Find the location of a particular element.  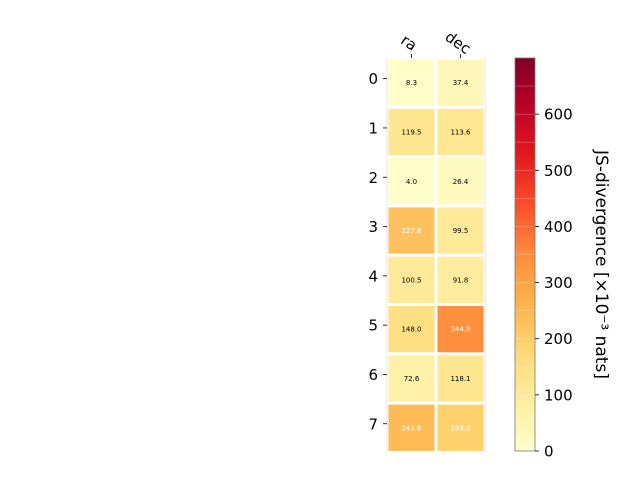

cell-value-label: 4.0 is located at coordinates (411, 182).